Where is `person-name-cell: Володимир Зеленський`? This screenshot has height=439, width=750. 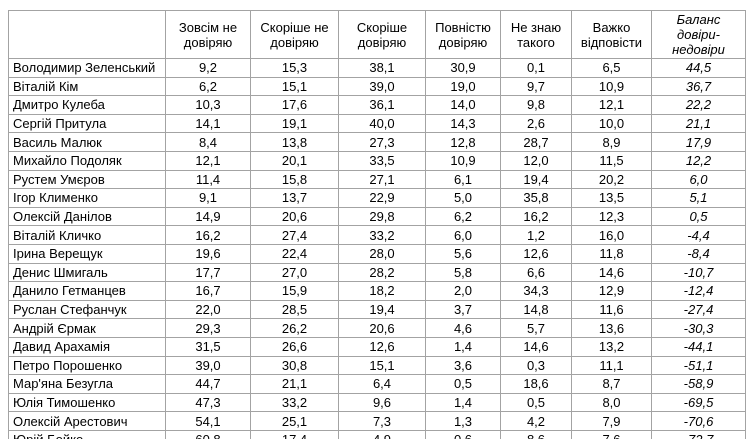 person-name-cell: Володимир Зеленський is located at coordinates (87, 68).